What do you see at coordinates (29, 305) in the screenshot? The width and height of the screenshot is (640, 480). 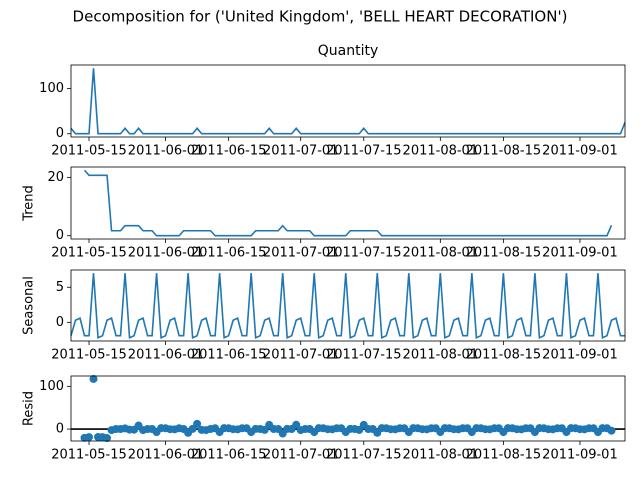 I see `y-axis-label: Seasonal` at bounding box center [29, 305].